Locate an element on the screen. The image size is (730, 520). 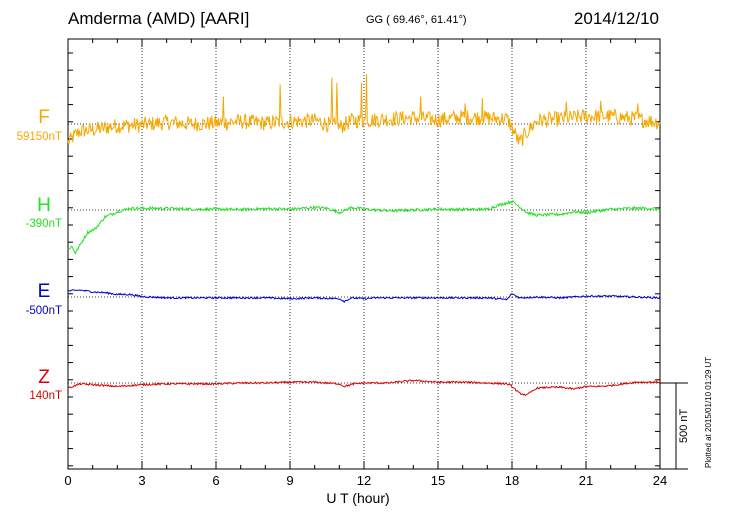
x-tick-label: 9 is located at coordinates (289, 480).